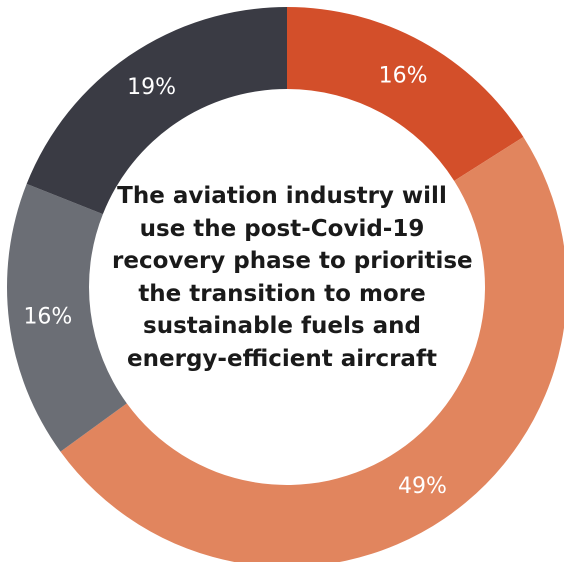 This screenshot has width=564, height=562. I want to click on center-text-line-3: recovery phase to prioritise, so click(292, 261).